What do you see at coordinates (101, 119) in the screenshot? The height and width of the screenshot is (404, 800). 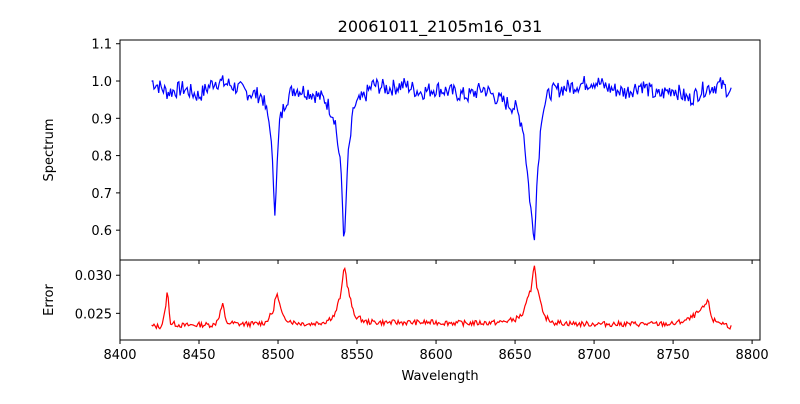 I see `spectrum-y-tick-label: 0.9` at bounding box center [101, 119].